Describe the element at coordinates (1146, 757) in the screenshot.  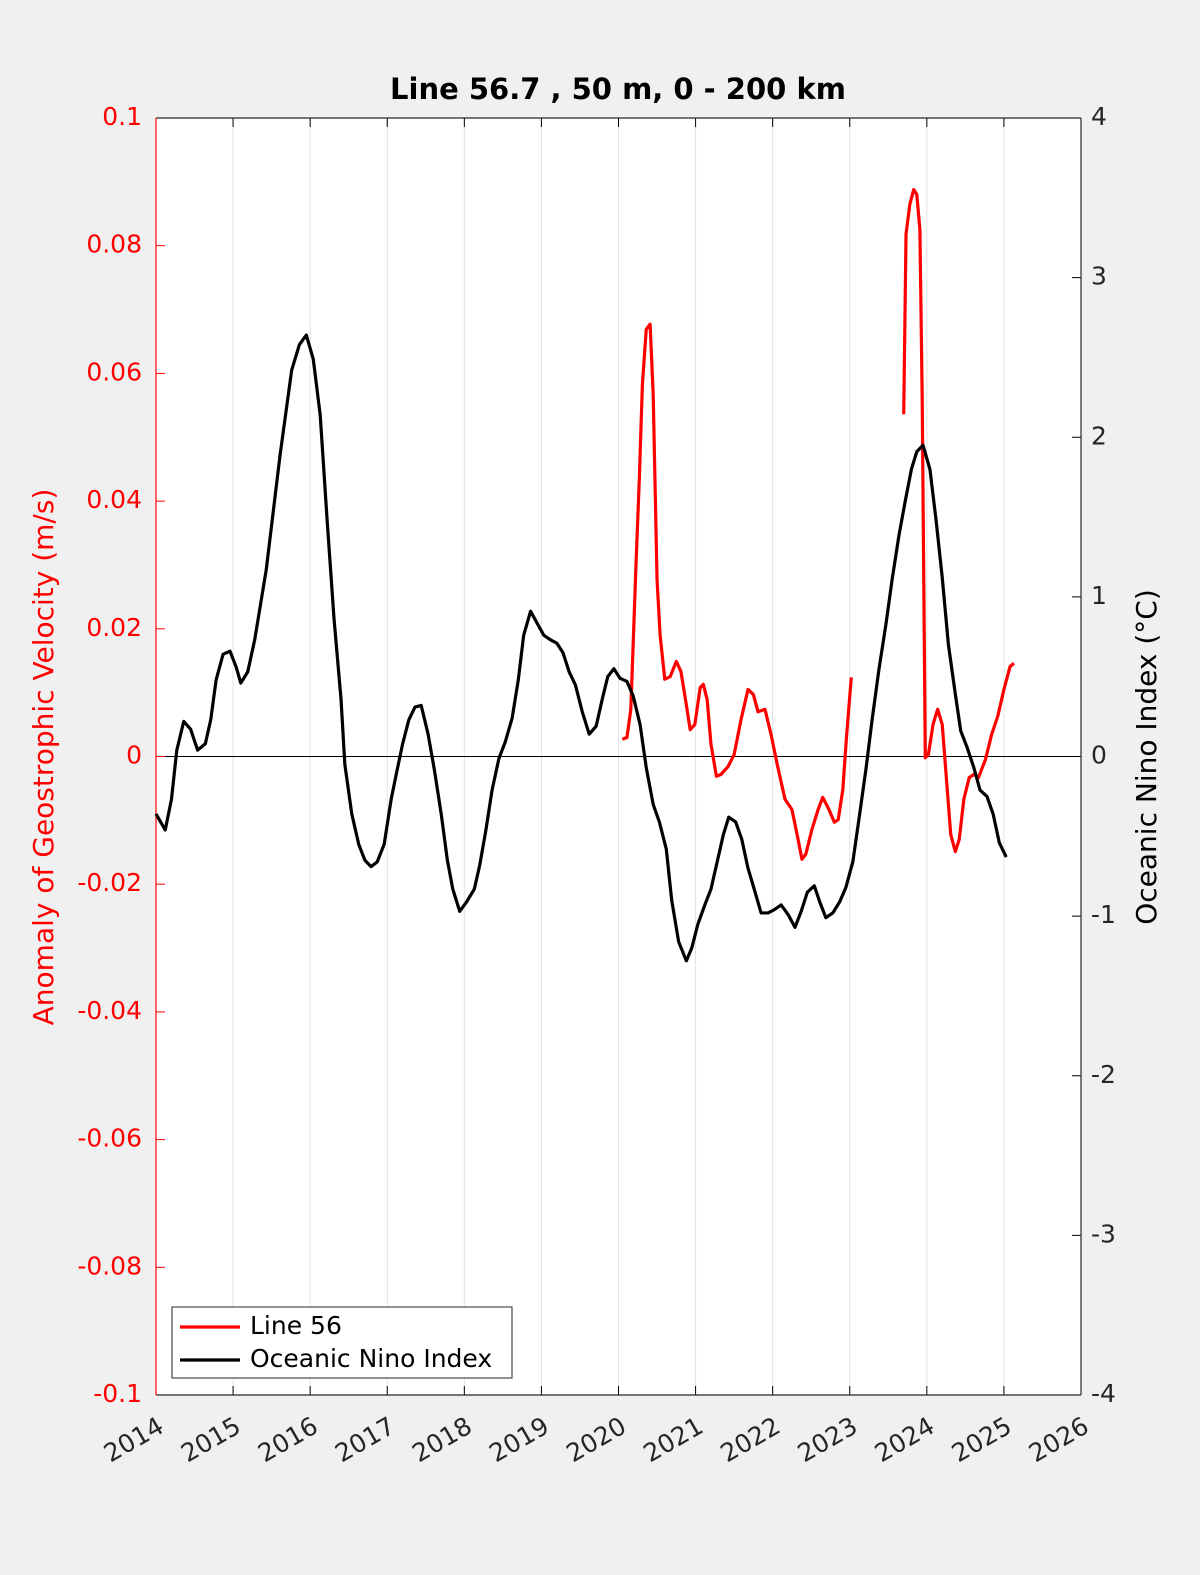
I see `y2-axis-label: Oceanic Nino Index (°C)` at that location.